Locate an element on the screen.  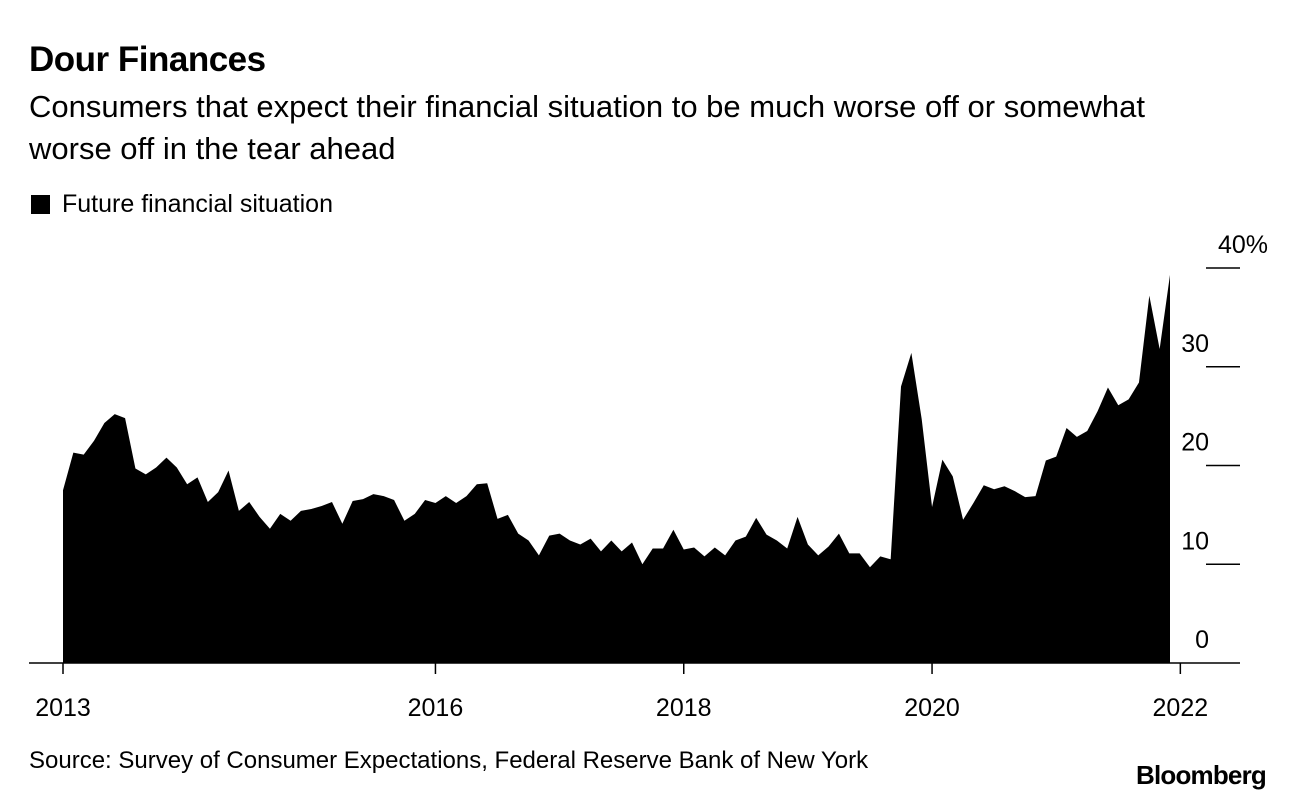
y-tick-label: 20 is located at coordinates (1195, 443).